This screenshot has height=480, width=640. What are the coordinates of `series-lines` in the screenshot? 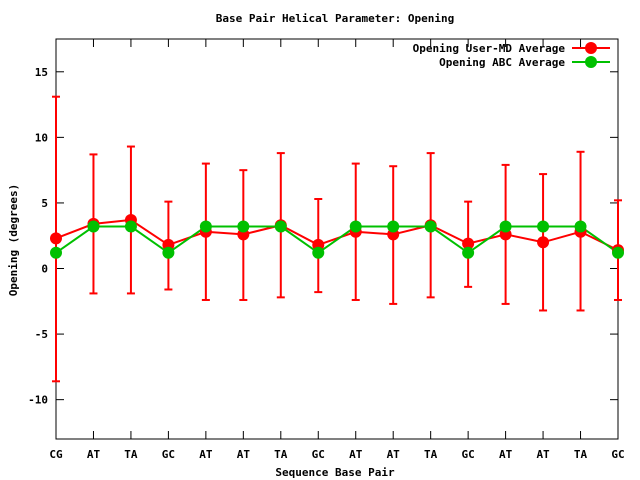 It's located at (337, 236).